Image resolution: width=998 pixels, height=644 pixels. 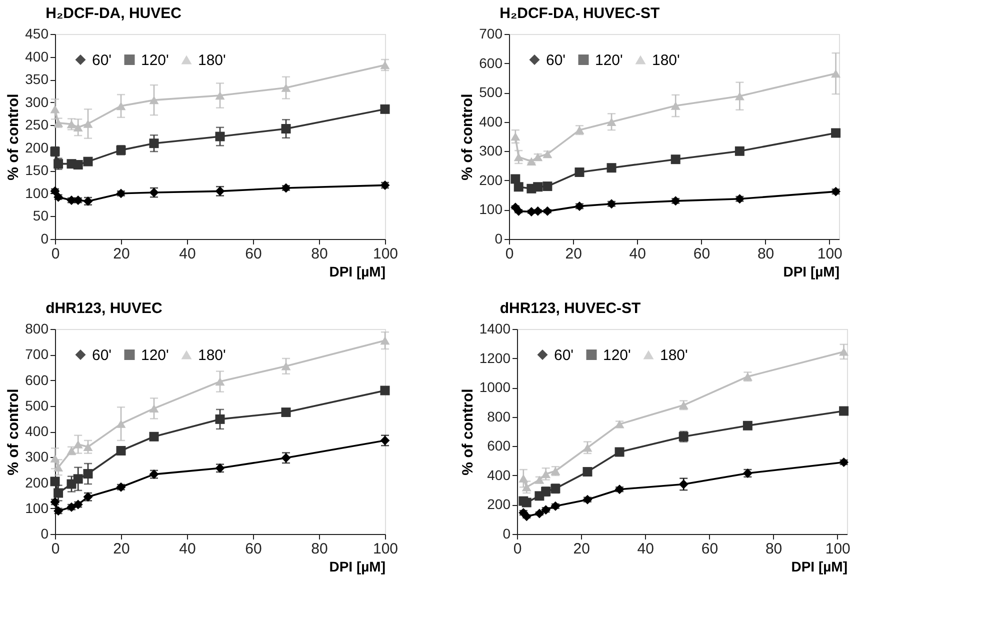 I want to click on y-tick-label: 1400, so click(x=495, y=328).